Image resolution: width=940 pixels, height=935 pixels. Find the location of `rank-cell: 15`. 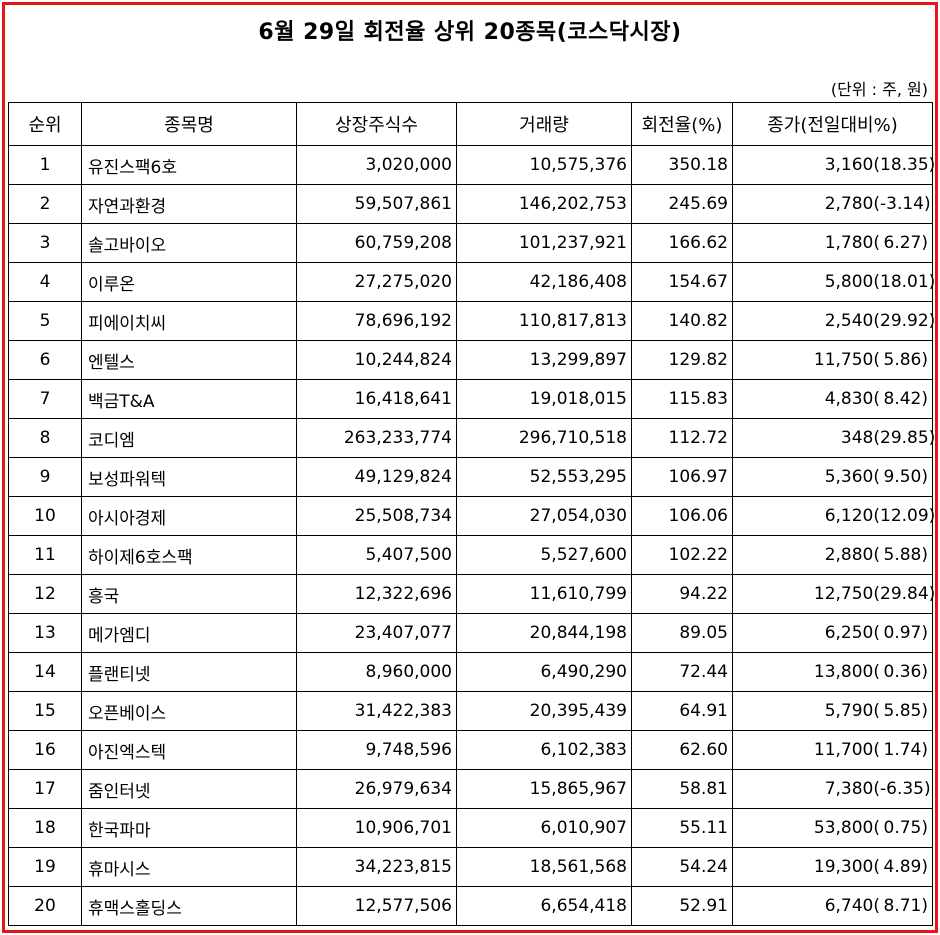

rank-cell: 15 is located at coordinates (45, 711).